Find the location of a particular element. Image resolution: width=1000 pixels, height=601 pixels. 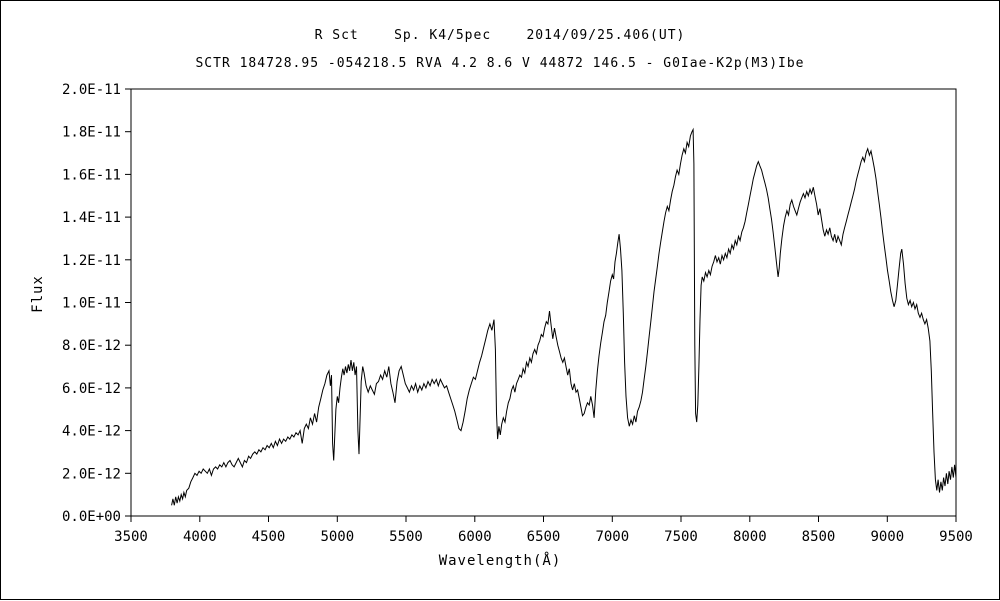

y-tick-label: 2.0E-12 is located at coordinates (91, 474).